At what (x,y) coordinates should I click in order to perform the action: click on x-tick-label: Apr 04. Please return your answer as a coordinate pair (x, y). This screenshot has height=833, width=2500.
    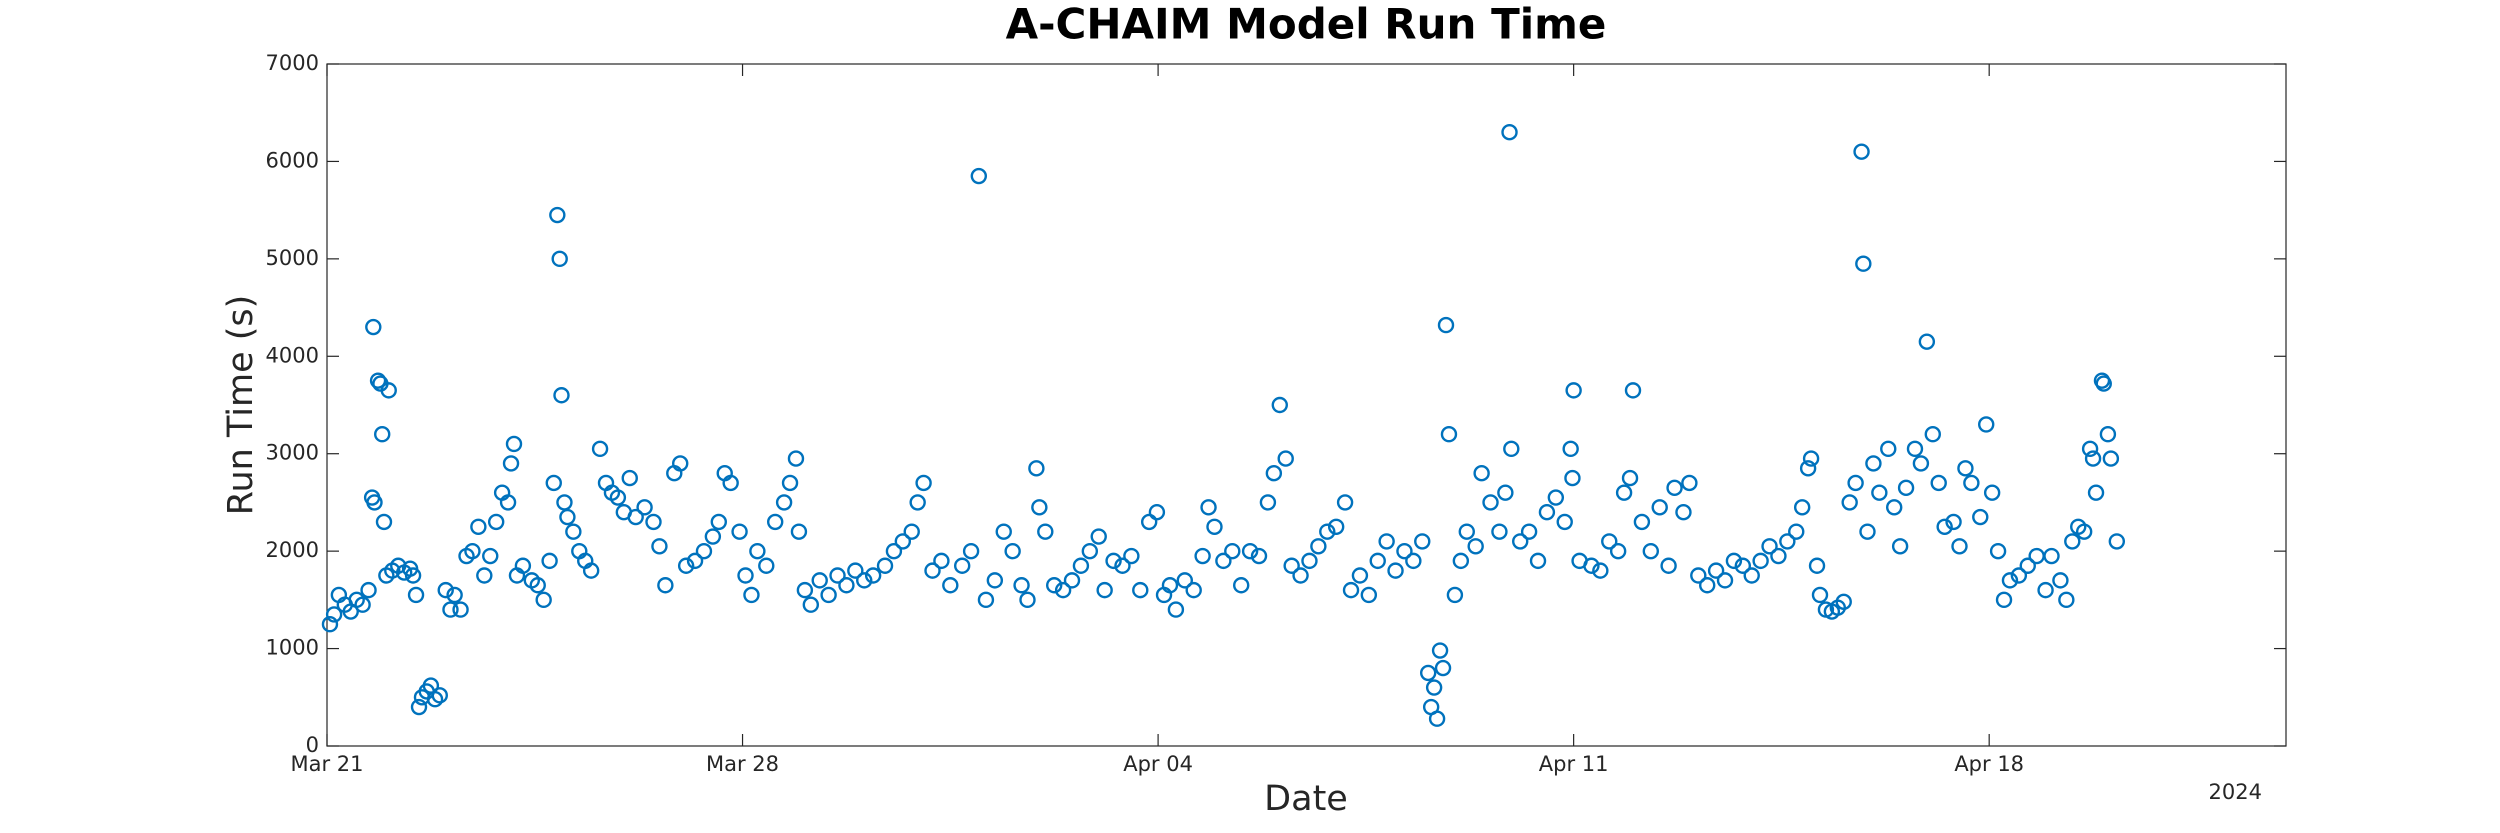
    Looking at the image, I should click on (1158, 764).